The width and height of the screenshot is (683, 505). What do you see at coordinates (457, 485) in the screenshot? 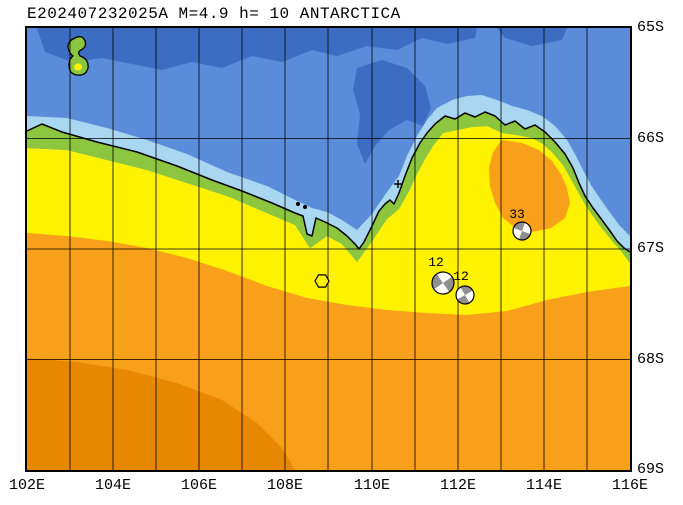
I see `lon-tick-label: 112E` at bounding box center [457, 485].